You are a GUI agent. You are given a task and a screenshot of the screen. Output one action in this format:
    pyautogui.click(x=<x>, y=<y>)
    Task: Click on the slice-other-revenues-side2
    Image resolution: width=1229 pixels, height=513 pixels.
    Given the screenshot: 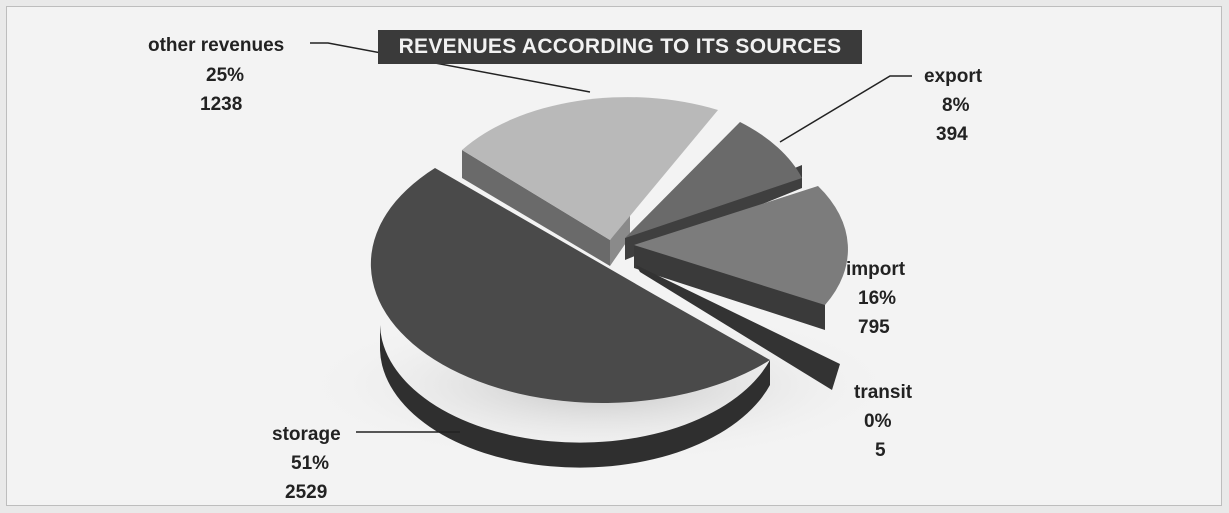 What is the action you would take?
    pyautogui.click(x=620, y=239)
    